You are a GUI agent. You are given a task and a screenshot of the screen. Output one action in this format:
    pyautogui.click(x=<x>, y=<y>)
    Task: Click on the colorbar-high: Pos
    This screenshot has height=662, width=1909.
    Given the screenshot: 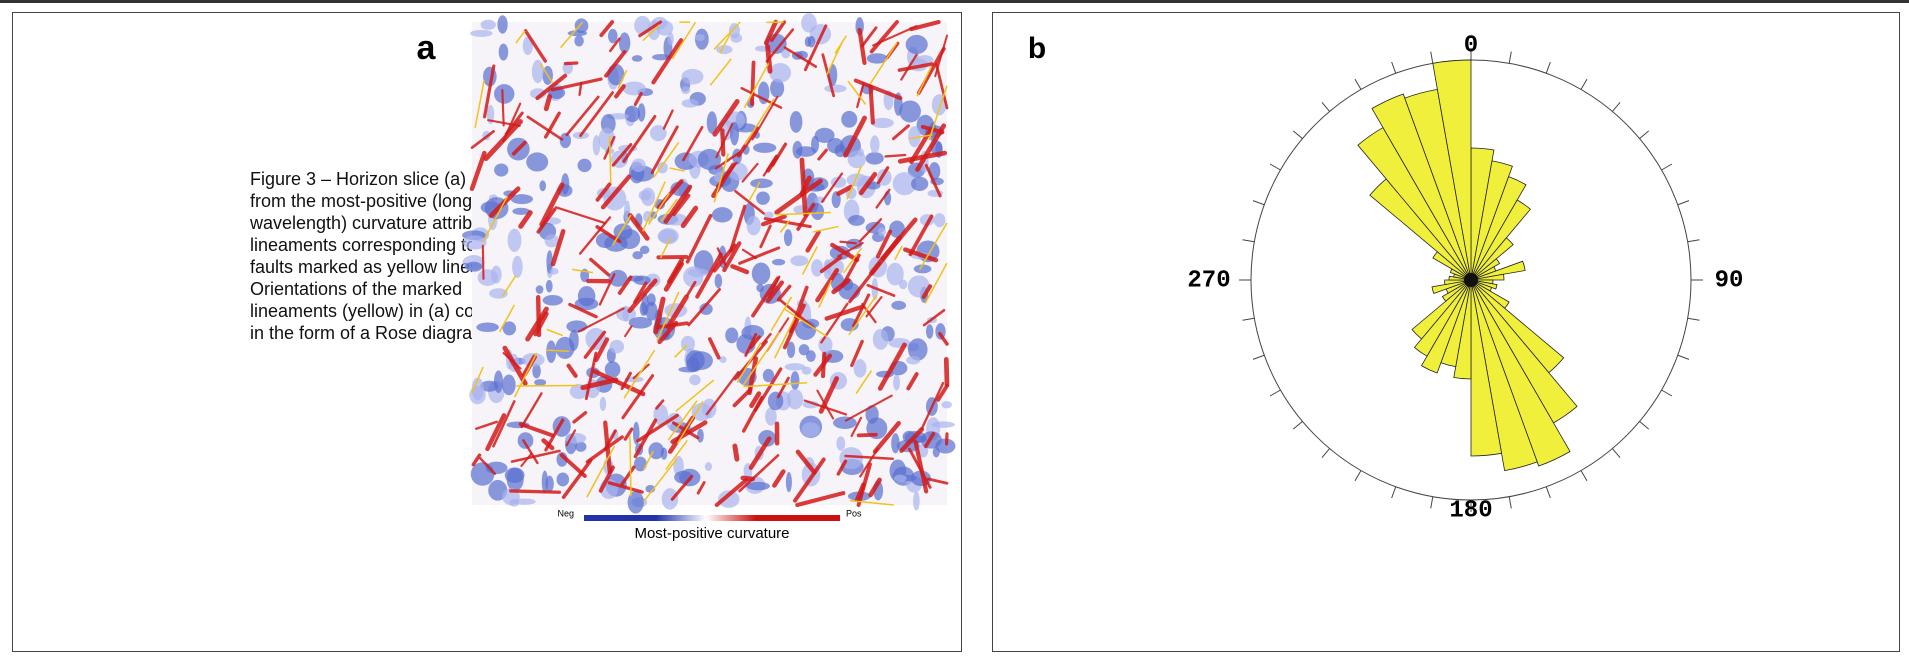 What is the action you would take?
    pyautogui.click(x=854, y=513)
    